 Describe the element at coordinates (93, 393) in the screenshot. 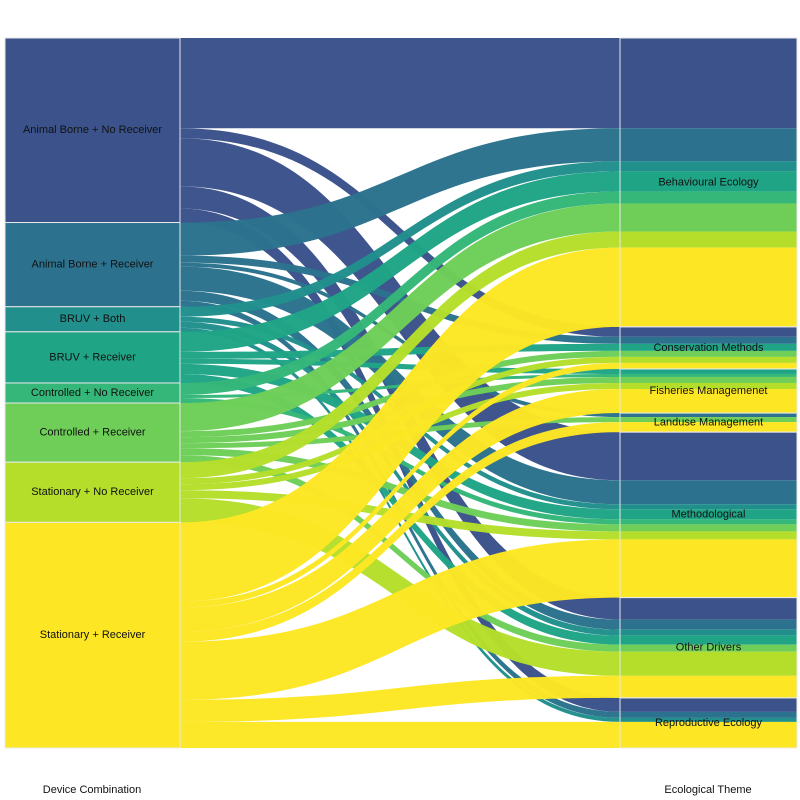

I see `left-stratum-label: Controlled + No Receiver` at that location.